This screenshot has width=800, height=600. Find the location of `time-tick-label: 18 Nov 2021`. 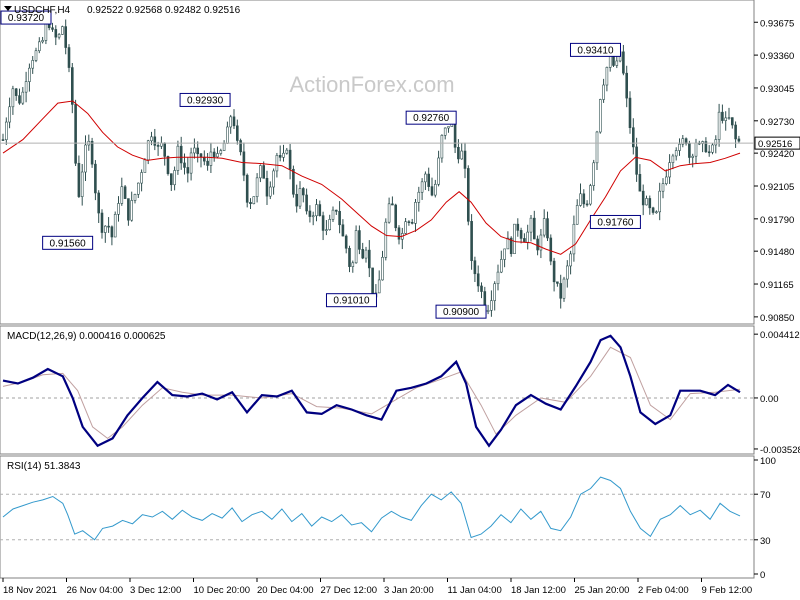

time-tick-label: 18 Nov 2021 is located at coordinates (30, 590).